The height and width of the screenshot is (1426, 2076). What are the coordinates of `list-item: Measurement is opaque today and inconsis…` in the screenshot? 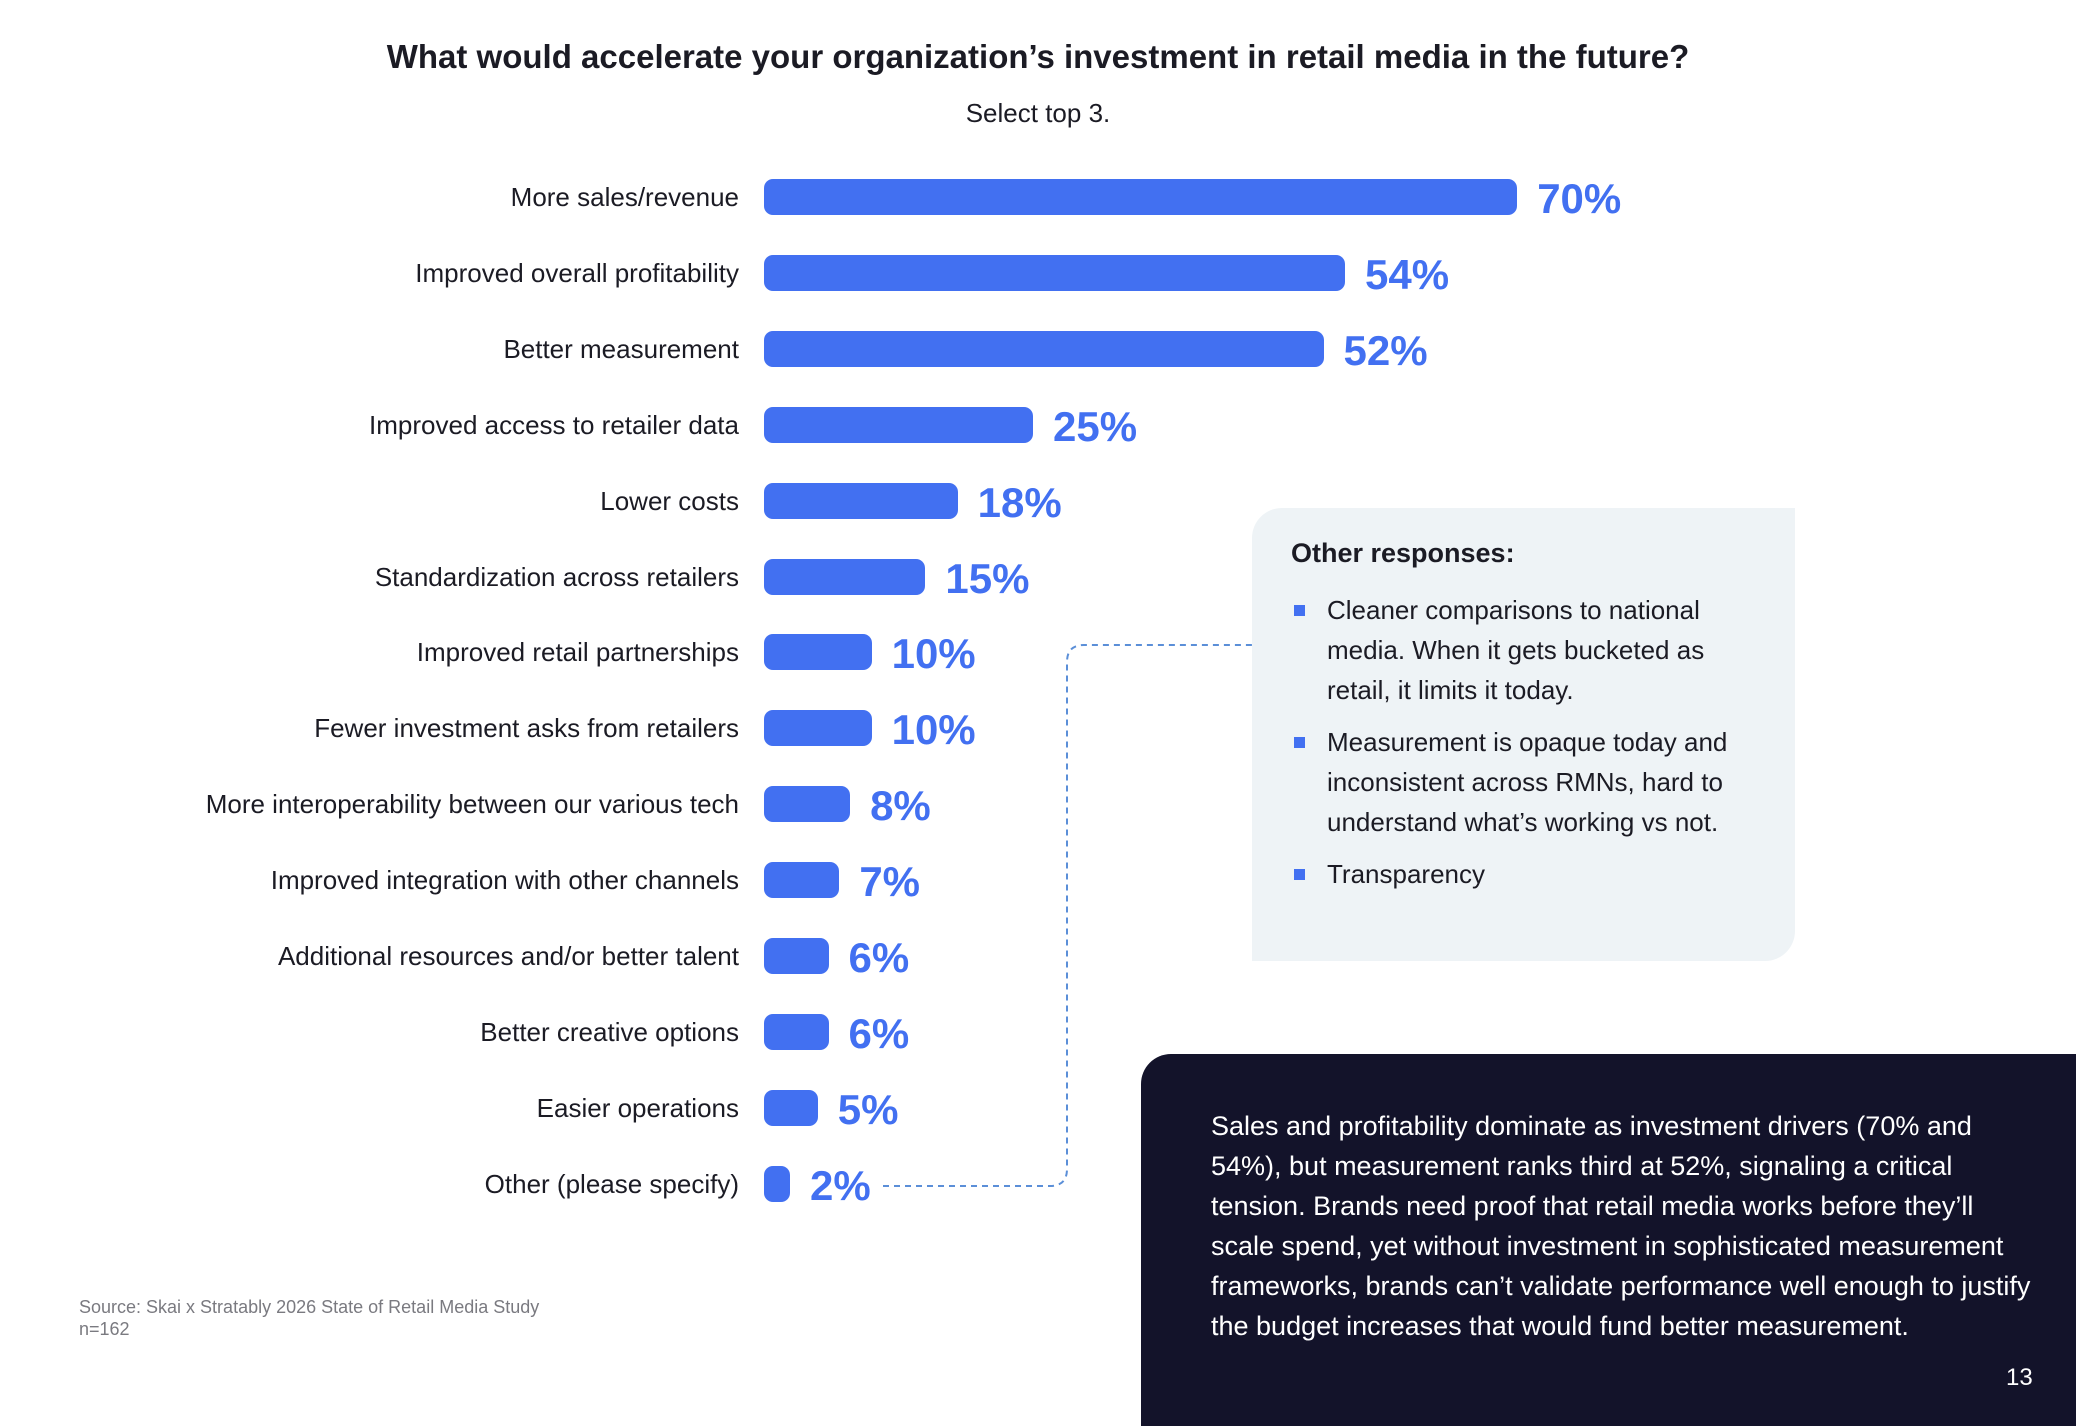 It's located at (1531, 782).